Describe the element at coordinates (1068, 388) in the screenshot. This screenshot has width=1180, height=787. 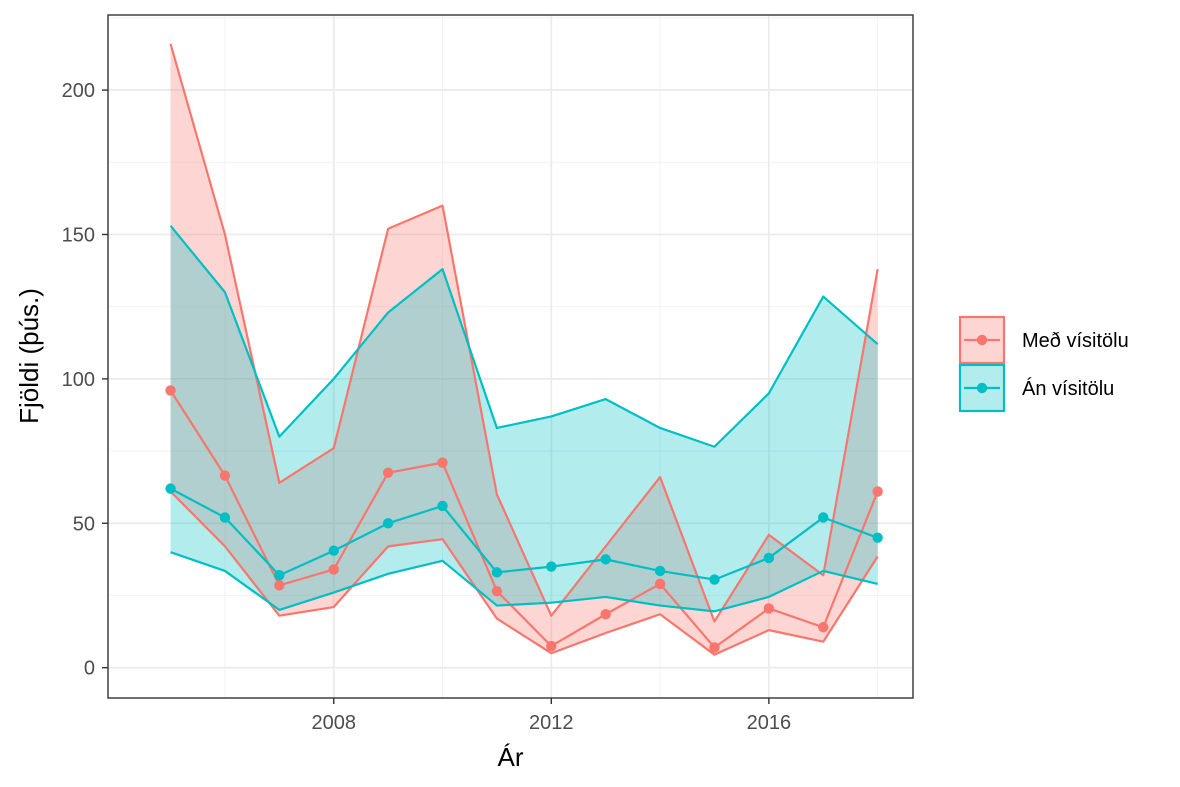
I see `legend-label: Án vísitölu` at that location.